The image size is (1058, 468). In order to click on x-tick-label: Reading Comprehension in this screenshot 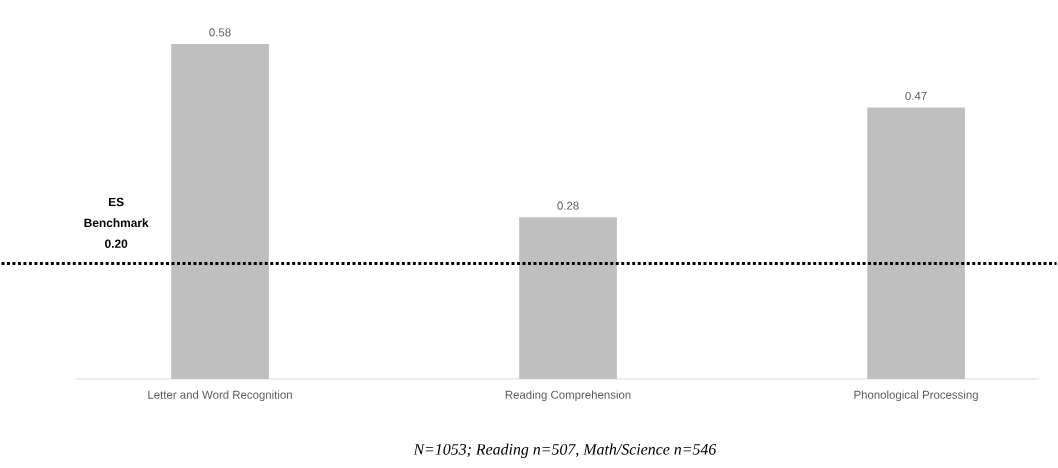, I will do `click(568, 396)`.